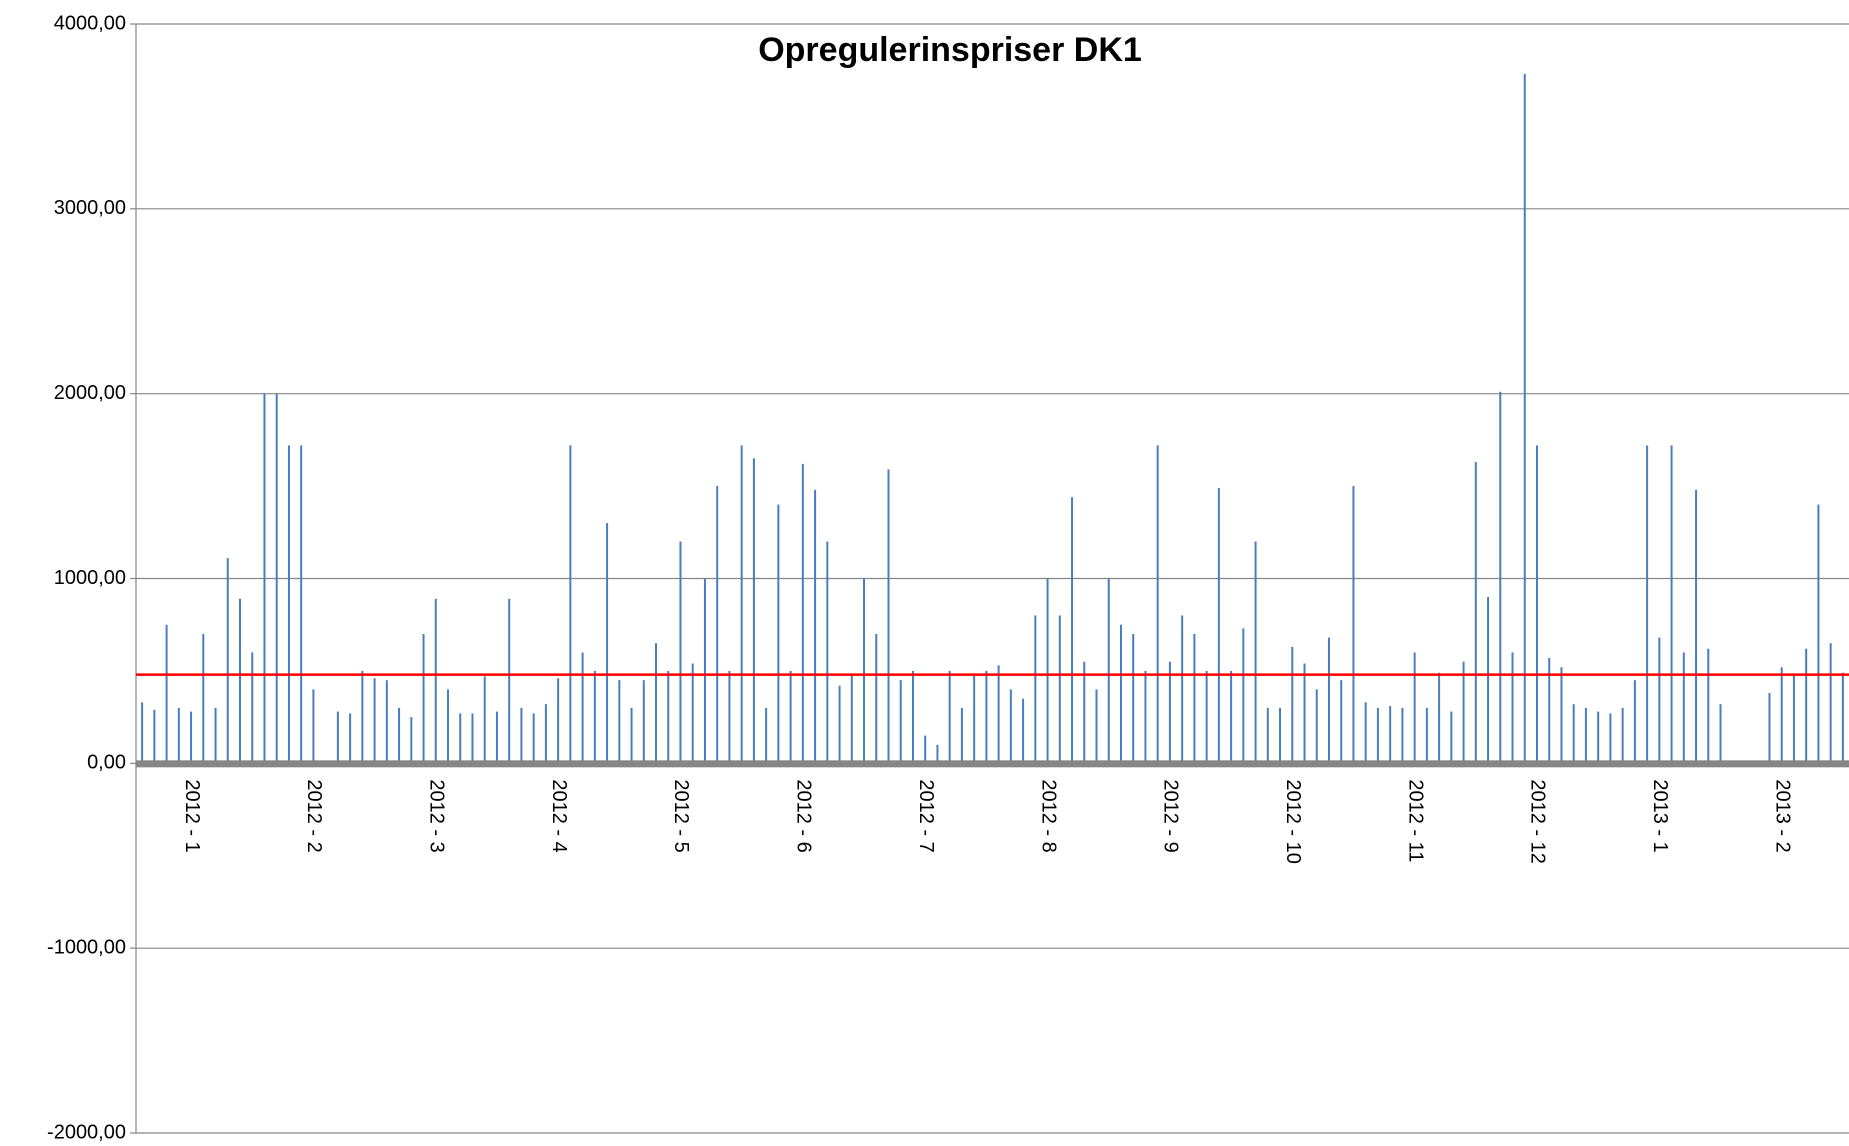  I want to click on x-tick-label: 2012 - 10, so click(1293, 821).